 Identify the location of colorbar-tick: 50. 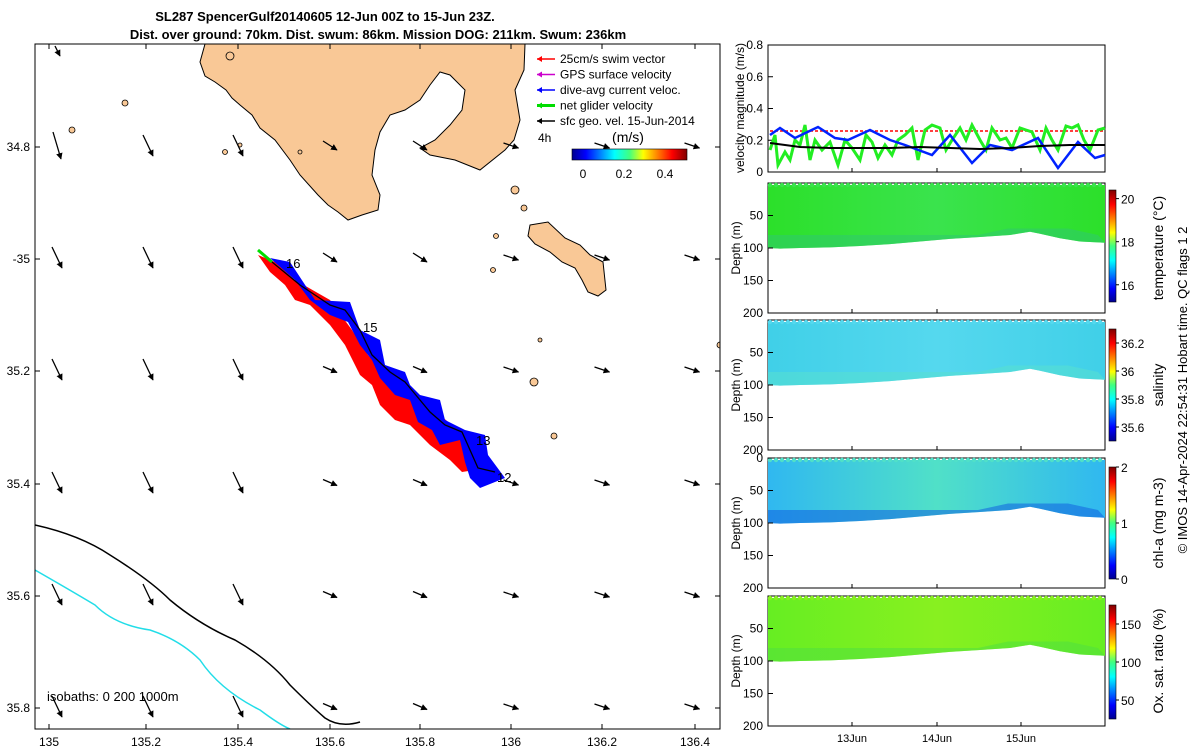
(1128, 701).